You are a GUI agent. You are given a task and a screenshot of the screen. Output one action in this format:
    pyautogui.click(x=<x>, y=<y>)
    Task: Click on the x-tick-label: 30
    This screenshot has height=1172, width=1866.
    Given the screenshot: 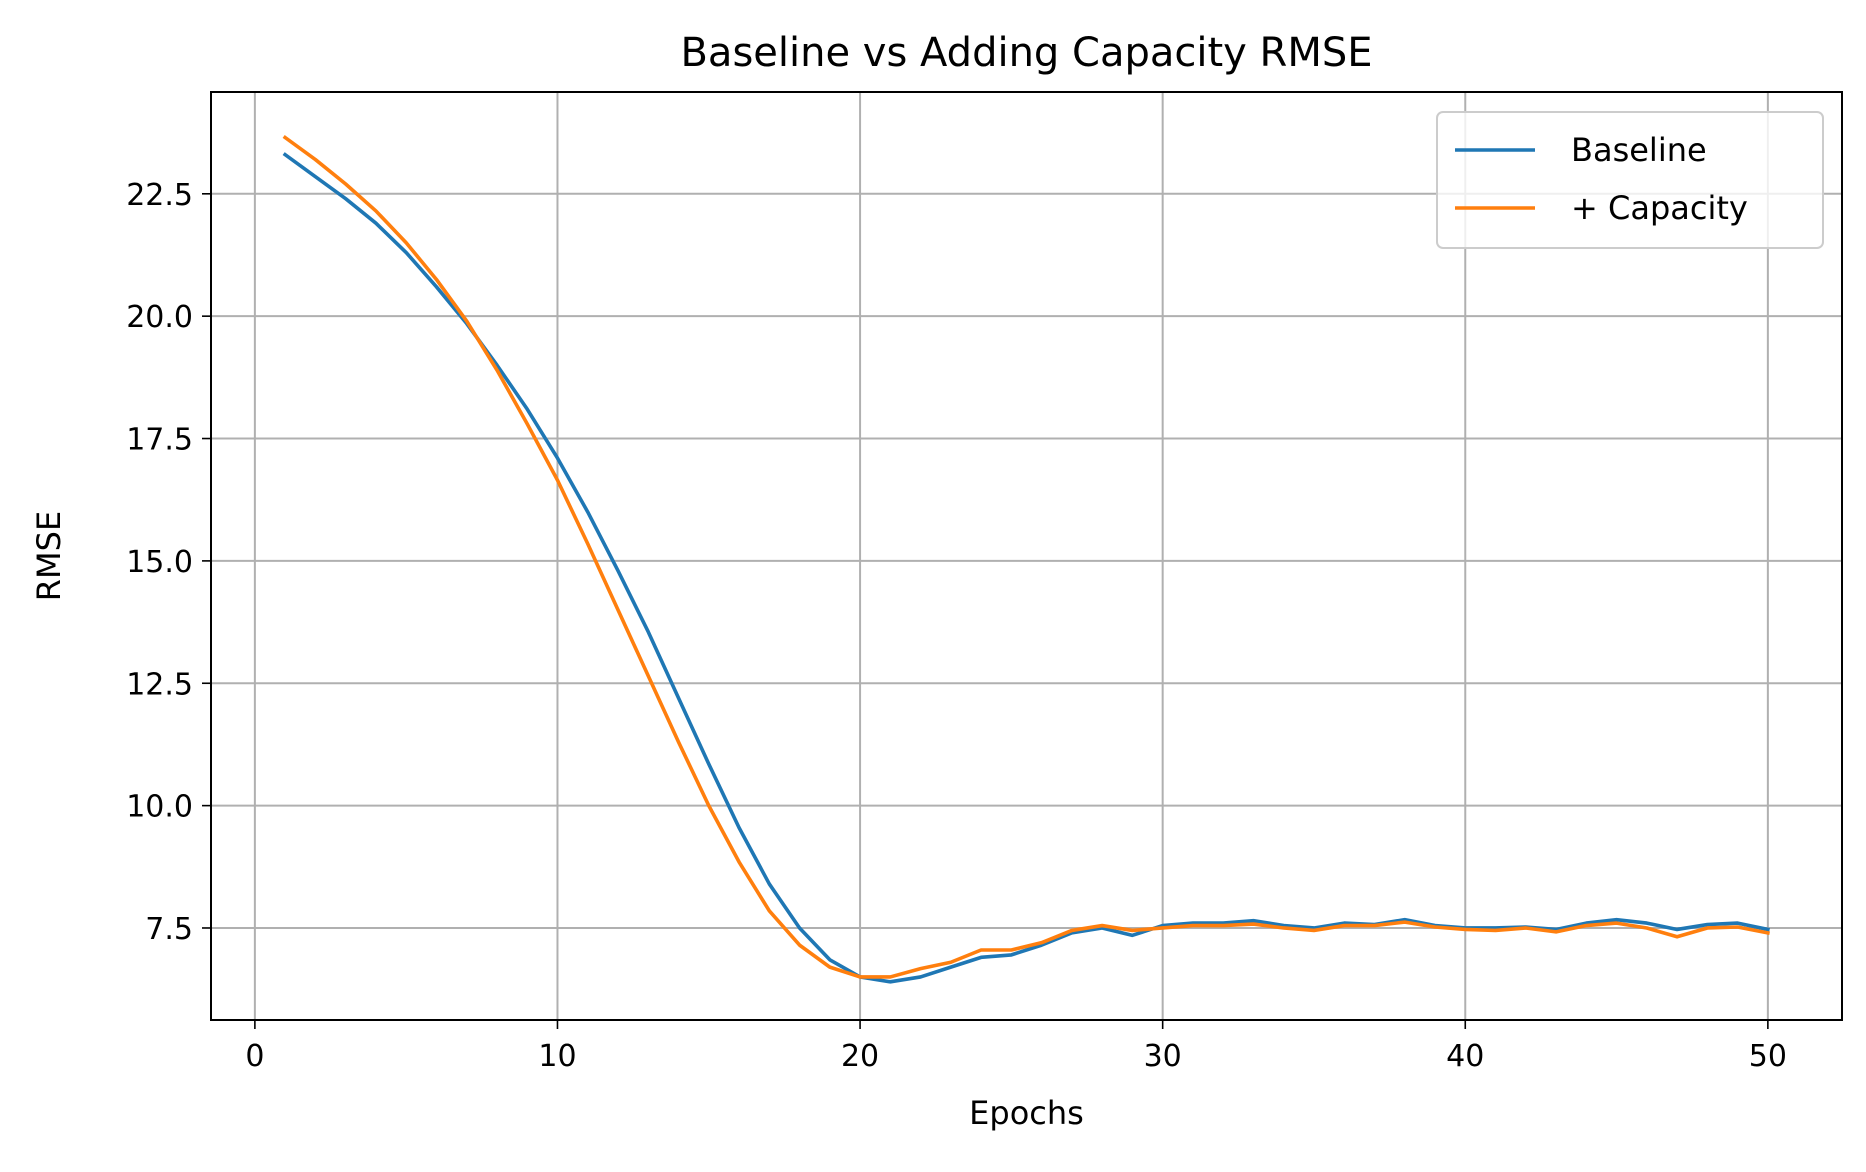 What is the action you would take?
    pyautogui.click(x=1163, y=1056)
    